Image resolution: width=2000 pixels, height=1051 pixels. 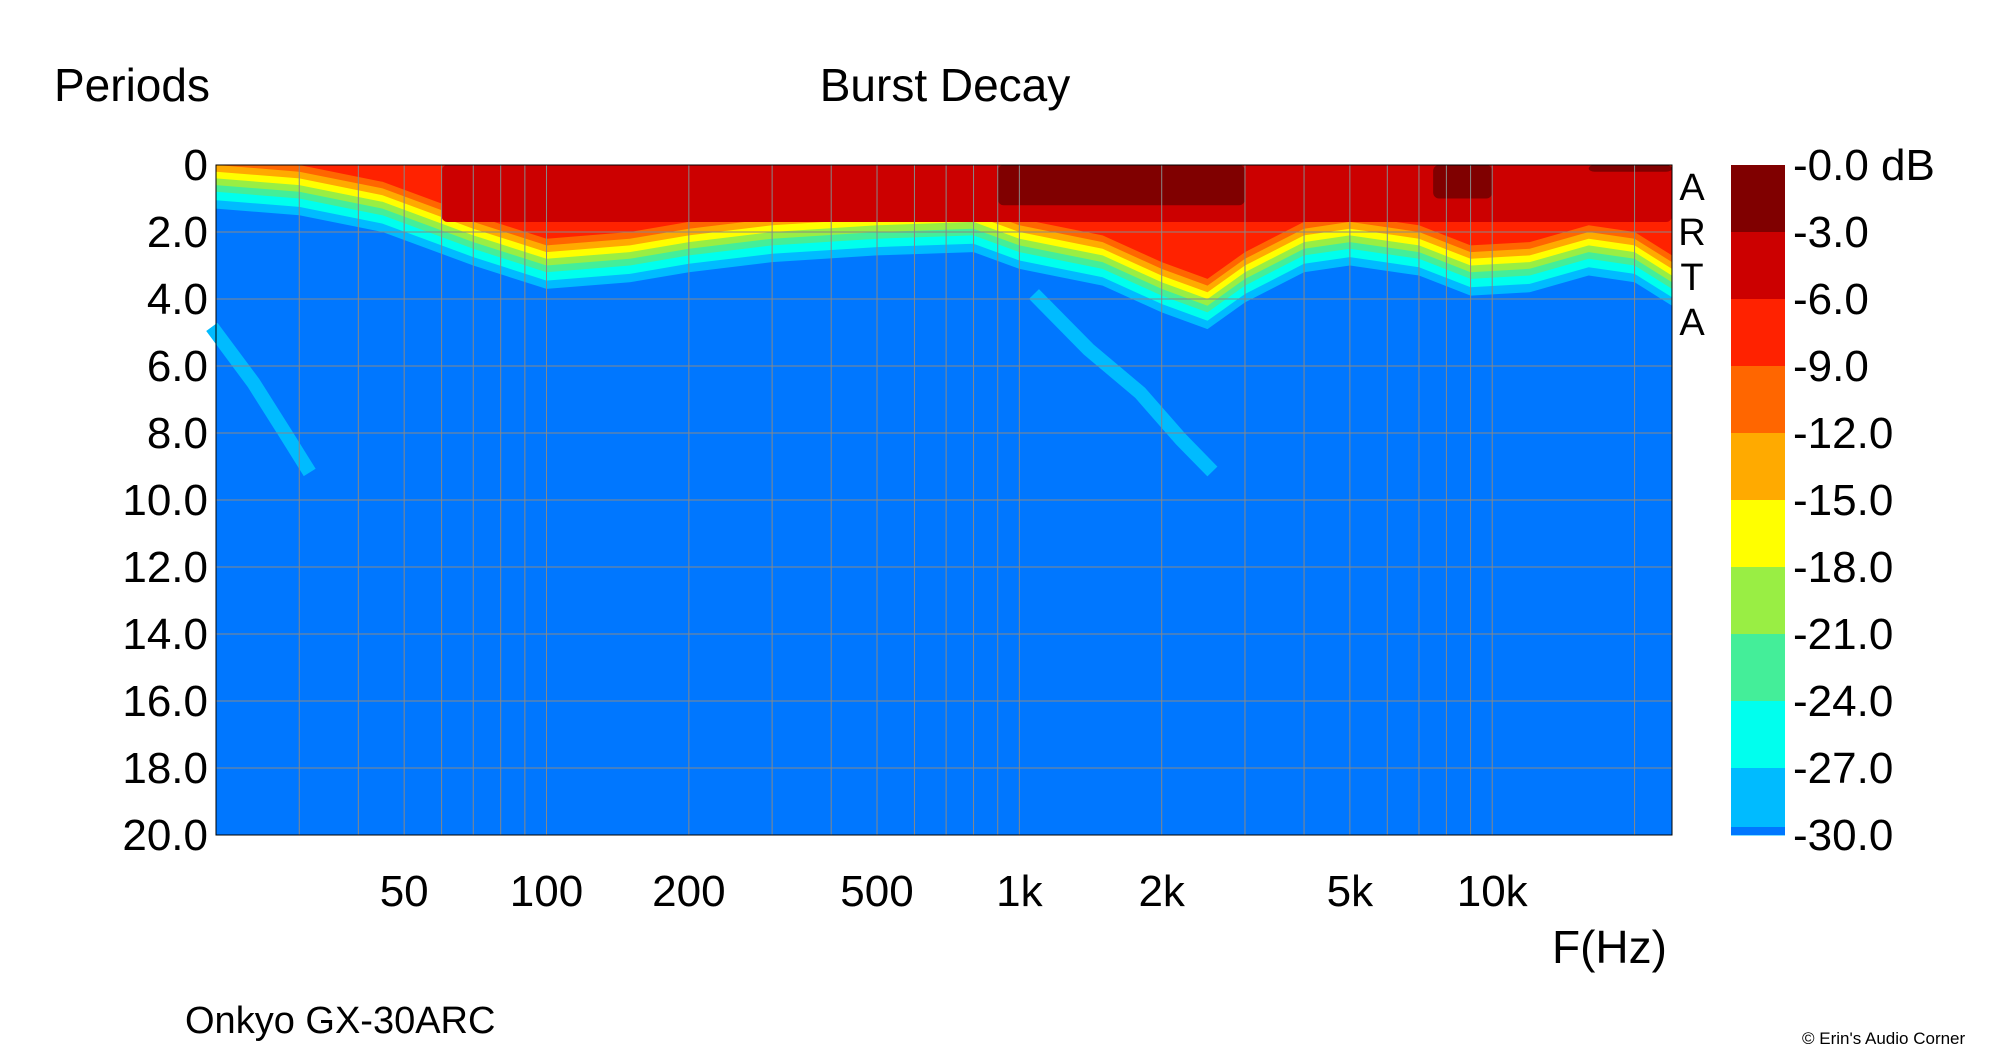 What do you see at coordinates (340, 1021) in the screenshot?
I see `device-name: Onkyo GX-30ARC` at bounding box center [340, 1021].